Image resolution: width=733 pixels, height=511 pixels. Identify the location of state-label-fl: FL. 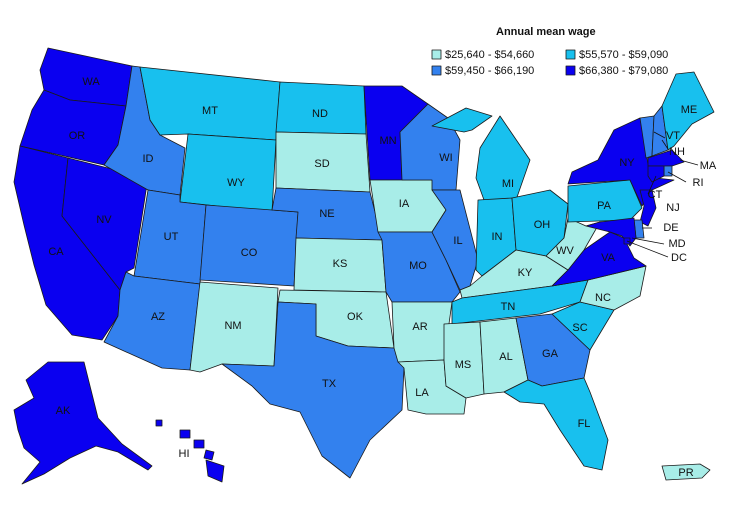
(584, 424).